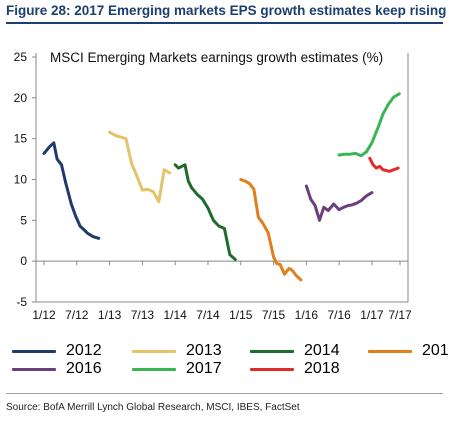 This screenshot has width=449, height=422. Describe the element at coordinates (274, 315) in the screenshot. I see `x-tick-label: 7/15` at that location.